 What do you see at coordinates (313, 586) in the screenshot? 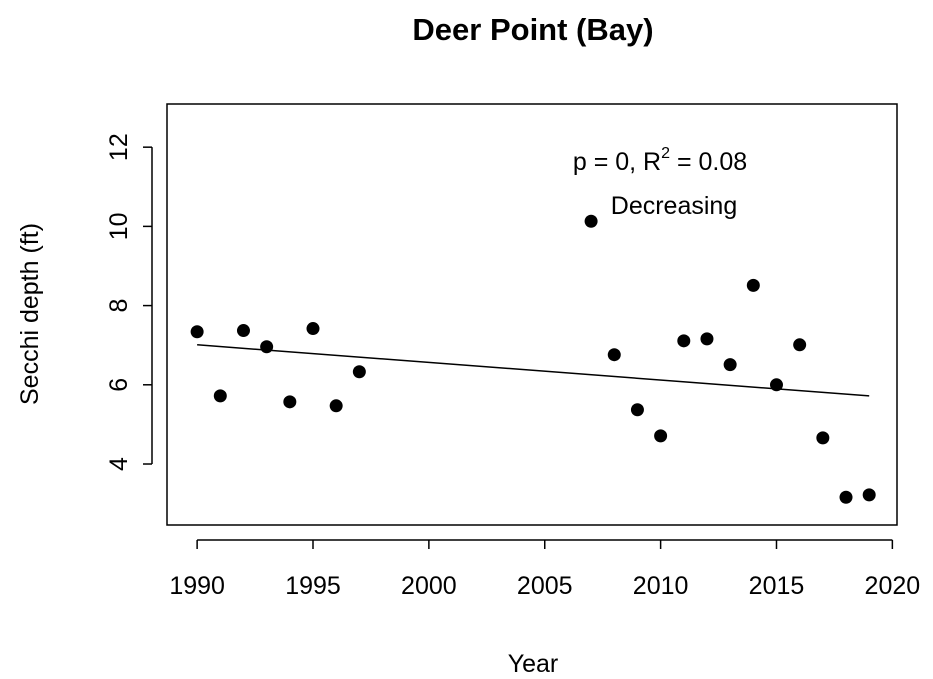
I see `x-tick-label: 1995` at bounding box center [313, 586].